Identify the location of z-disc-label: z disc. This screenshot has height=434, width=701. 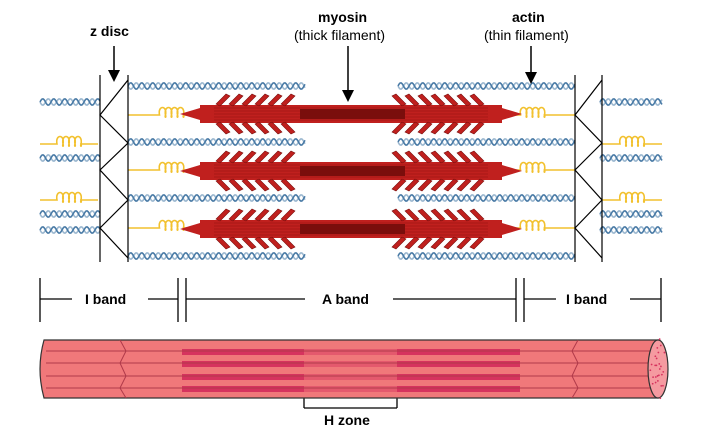
(109, 31).